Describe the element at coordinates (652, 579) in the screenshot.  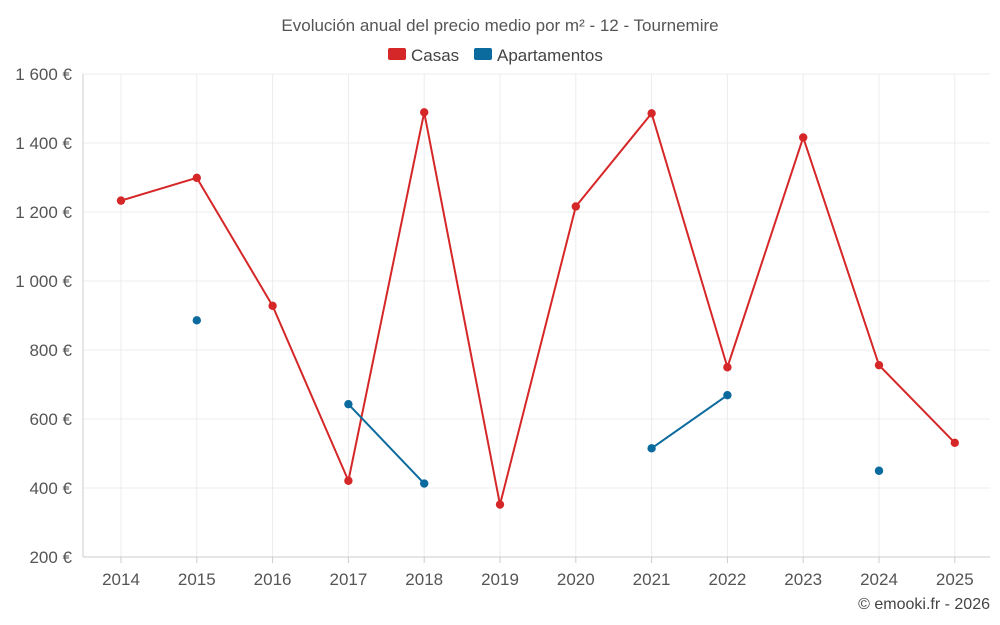
I see `x-tick-label: 2021` at that location.